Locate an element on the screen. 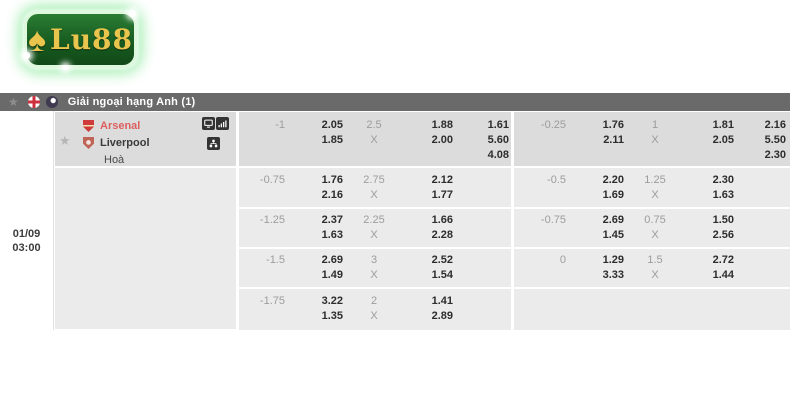 The image size is (800, 400). goal-line: 2.75 X is located at coordinates (374, 187).